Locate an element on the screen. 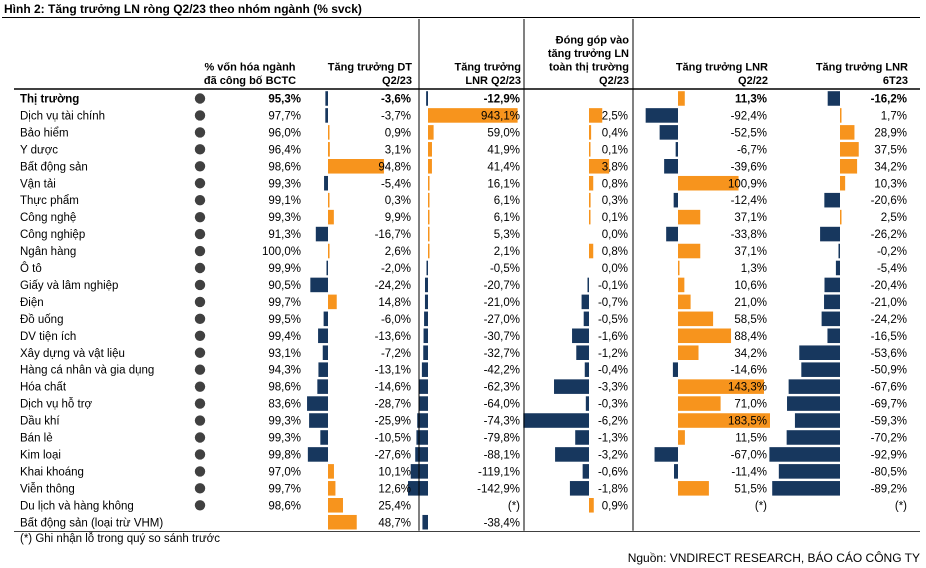 The width and height of the screenshot is (926, 568). value-contrib: 0,4% is located at coordinates (615, 133).